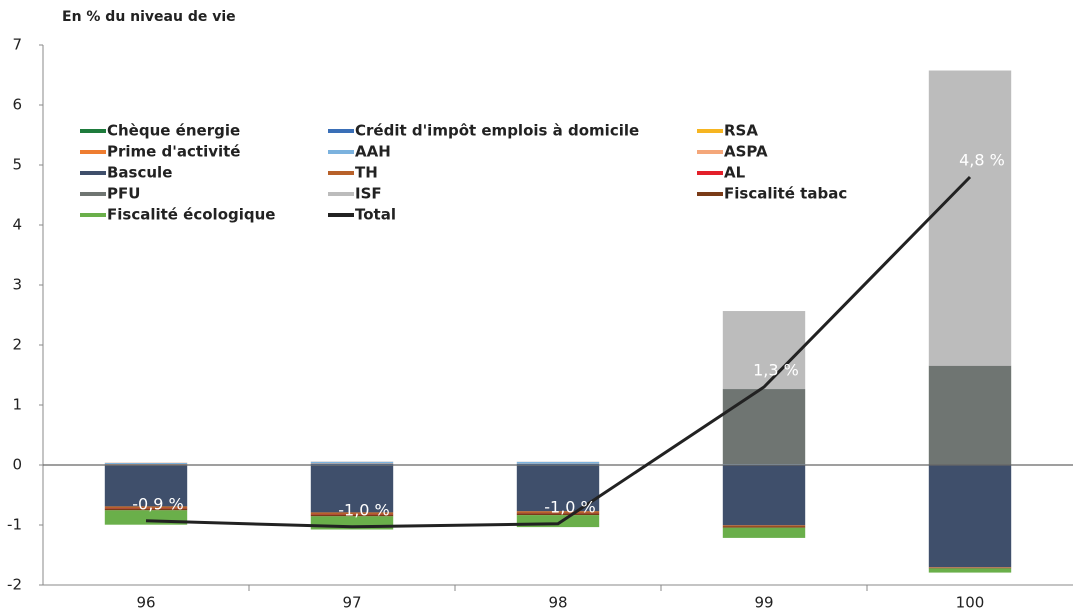 The height and width of the screenshot is (611, 1074). Describe the element at coordinates (17, 465) in the screenshot. I see `y-tick-label: 0` at that location.